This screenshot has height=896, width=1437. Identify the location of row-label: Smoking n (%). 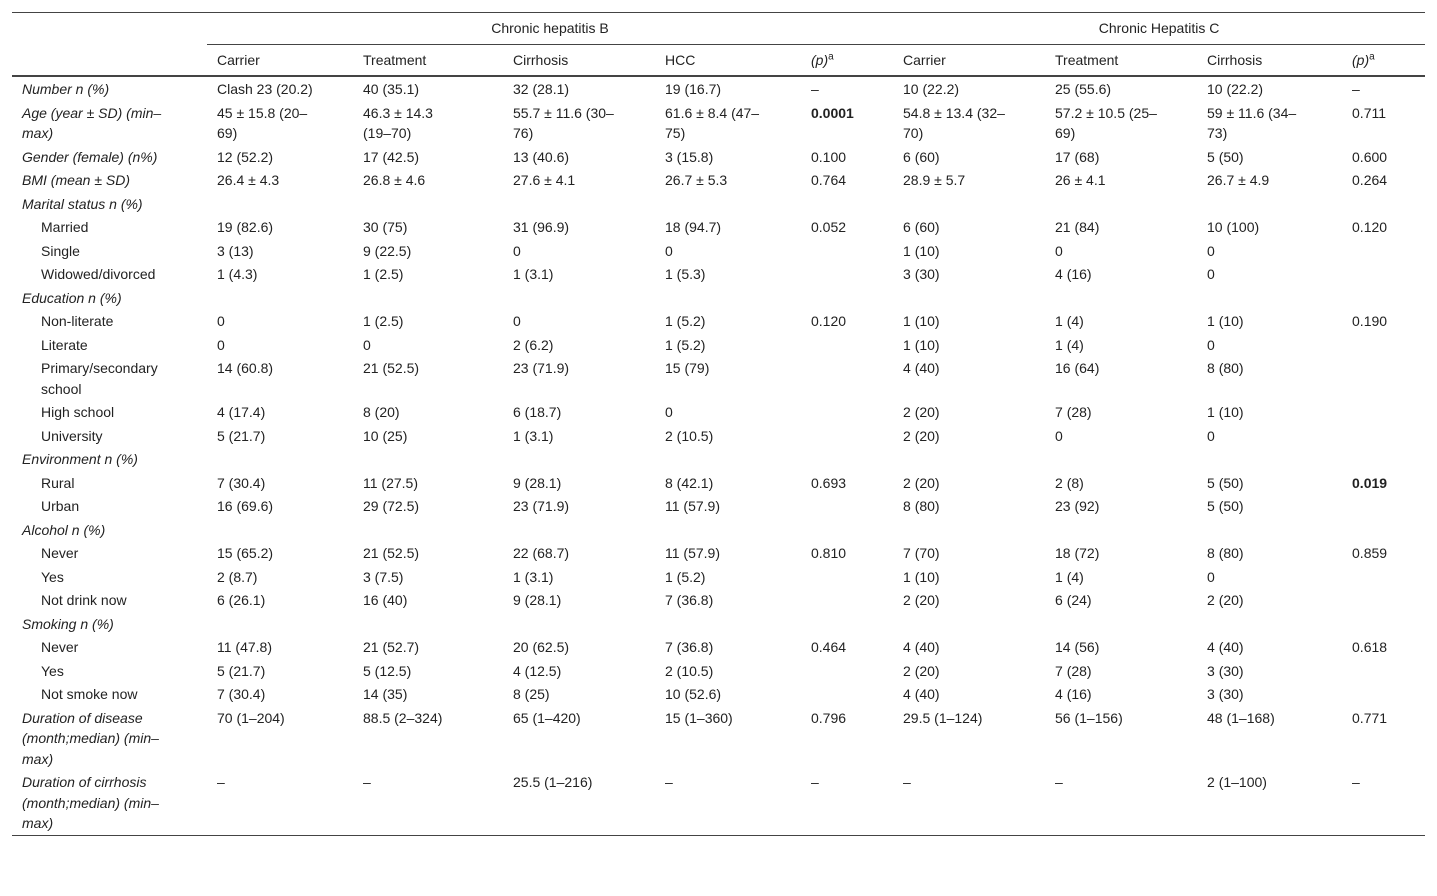
(68, 623).